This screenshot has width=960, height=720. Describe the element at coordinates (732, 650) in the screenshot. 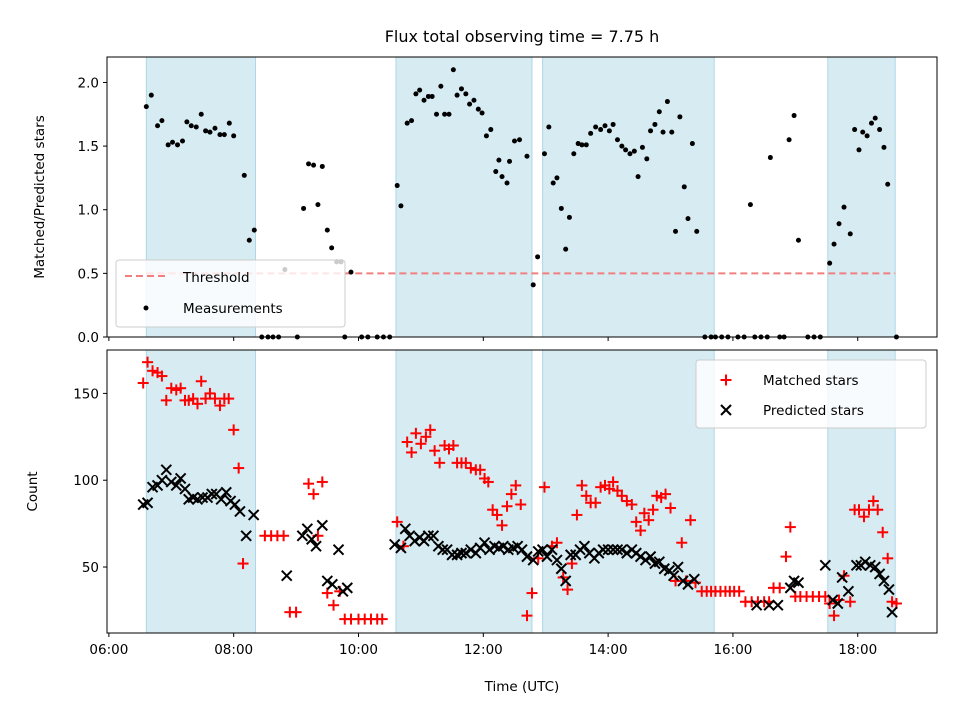

I see `x-tick-label: 16:00` at that location.